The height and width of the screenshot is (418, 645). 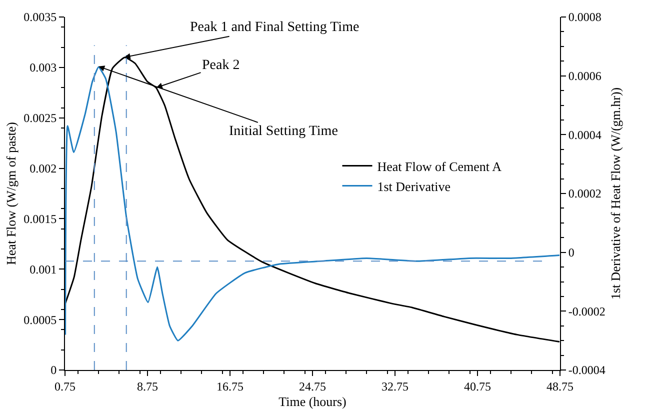 I want to click on annotation: Initial Setting Time, so click(x=283, y=131).